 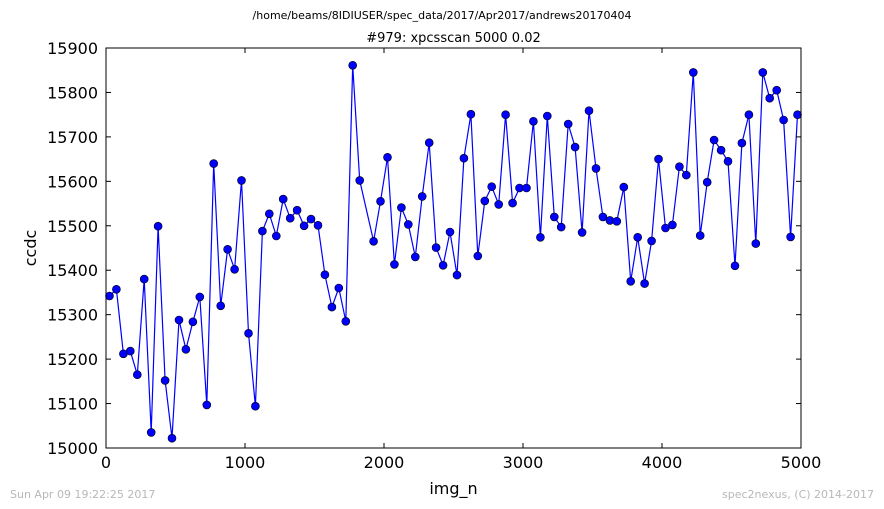 I want to click on x-tick-label: 2000, so click(x=384, y=462).